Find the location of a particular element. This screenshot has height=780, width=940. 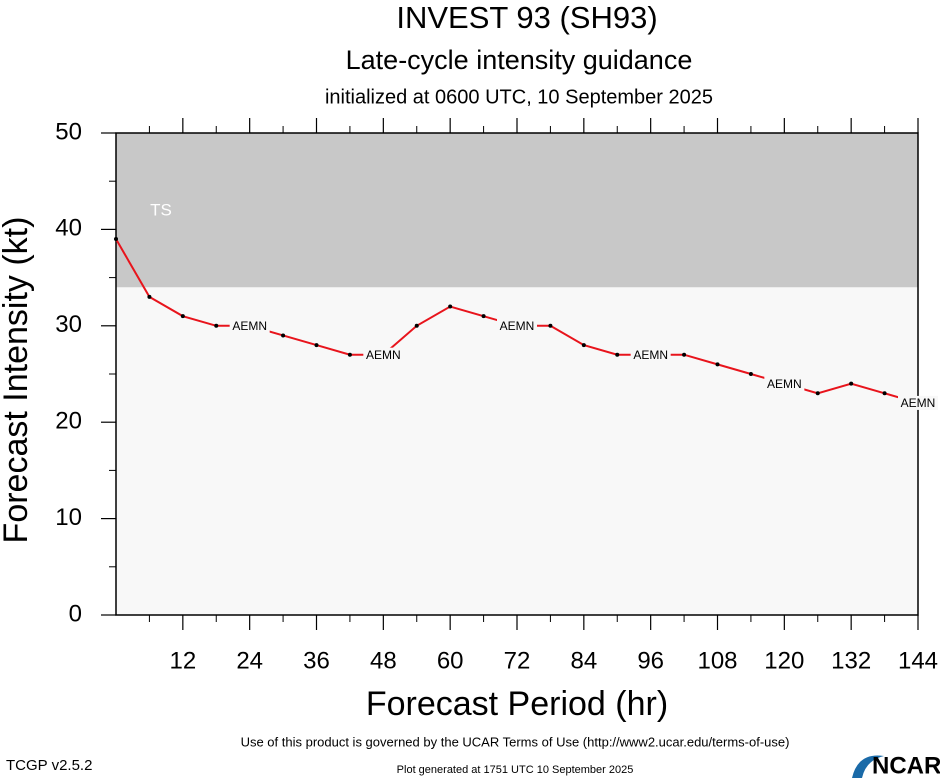

logo-text: NCAR is located at coordinates (906, 765).